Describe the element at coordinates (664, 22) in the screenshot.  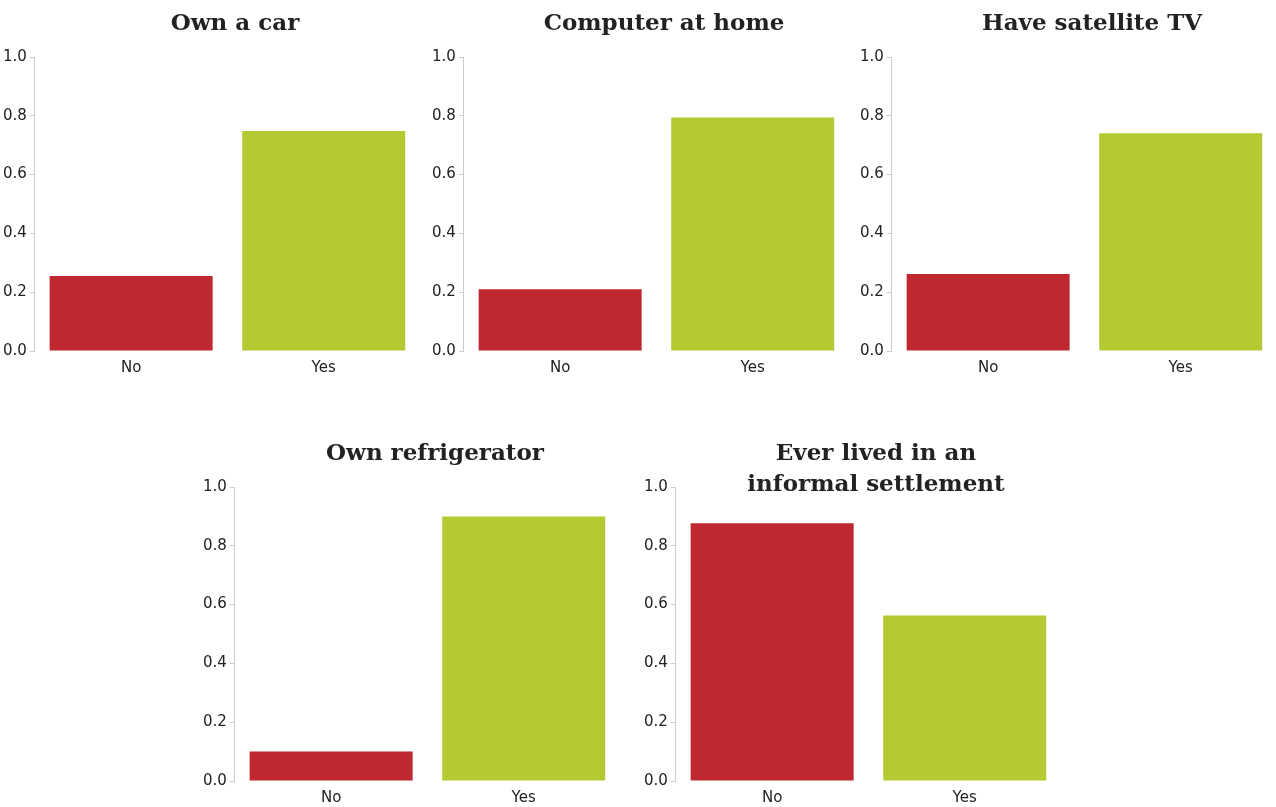
I see `chart-title: Computer at home` at that location.